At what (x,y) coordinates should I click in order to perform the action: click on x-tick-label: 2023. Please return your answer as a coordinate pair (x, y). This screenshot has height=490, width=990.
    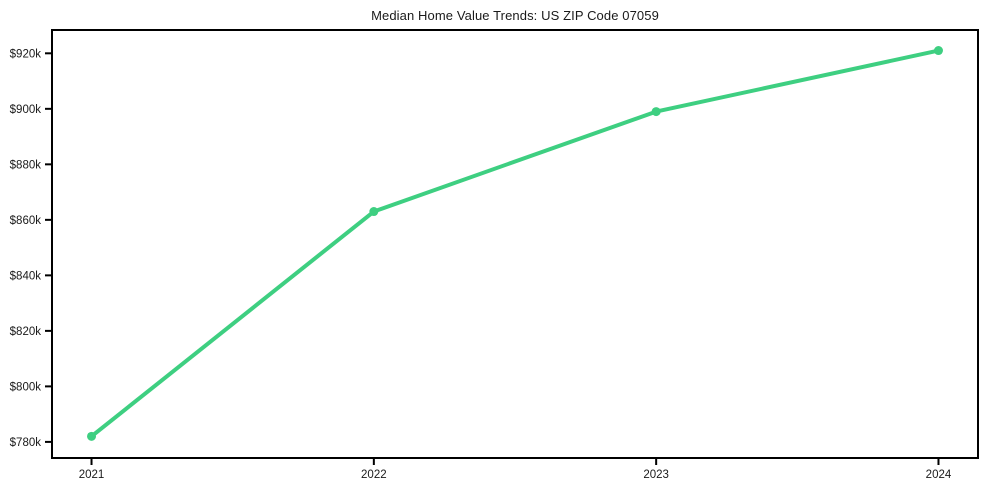
    Looking at the image, I should click on (656, 475).